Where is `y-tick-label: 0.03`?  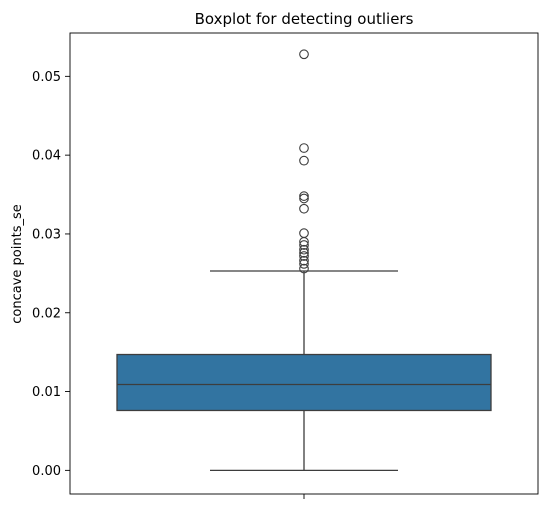 y-tick-label: 0.03 is located at coordinates (46, 234).